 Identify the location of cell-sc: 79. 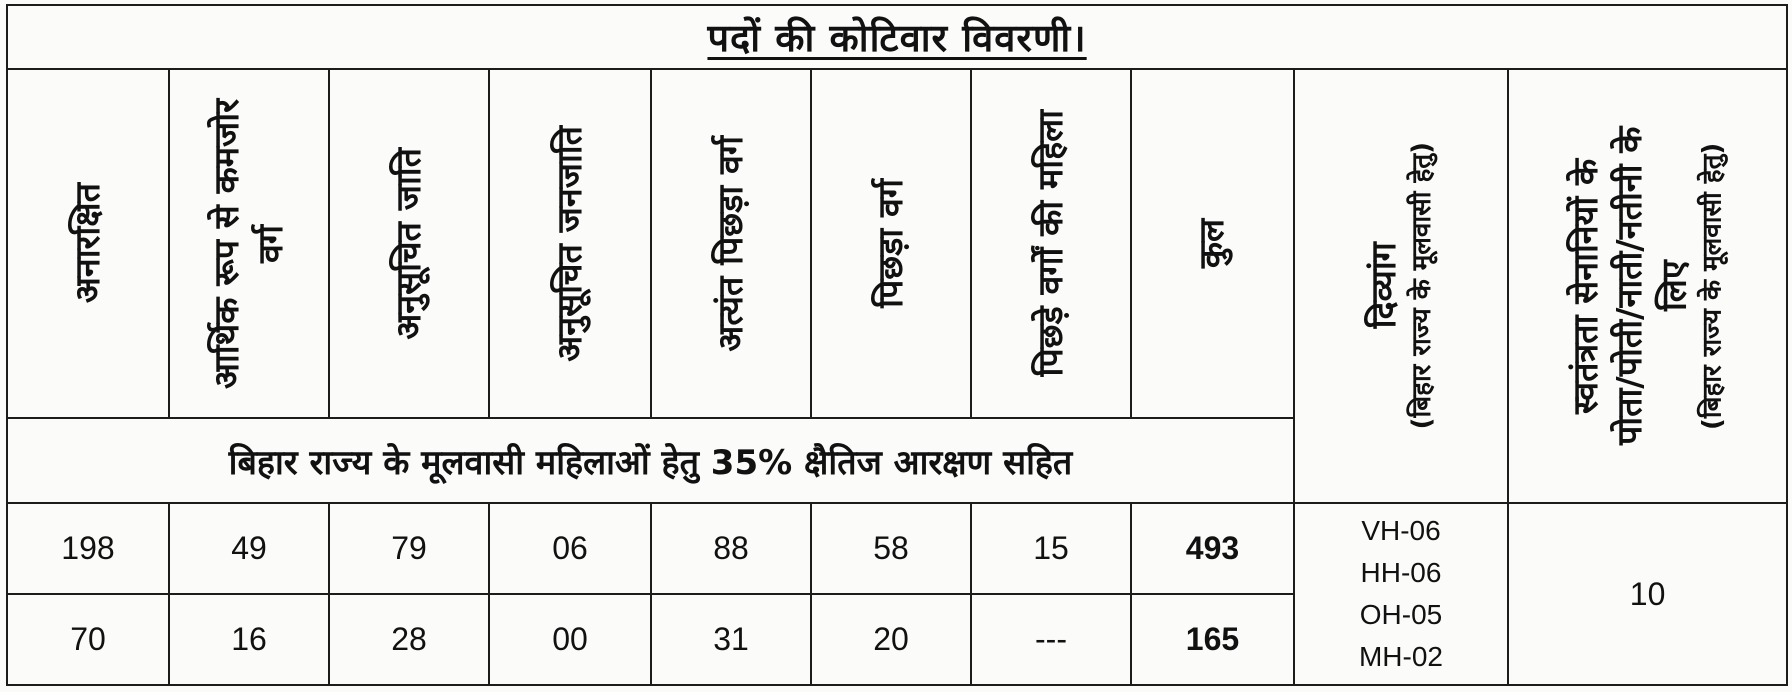
(409, 548).